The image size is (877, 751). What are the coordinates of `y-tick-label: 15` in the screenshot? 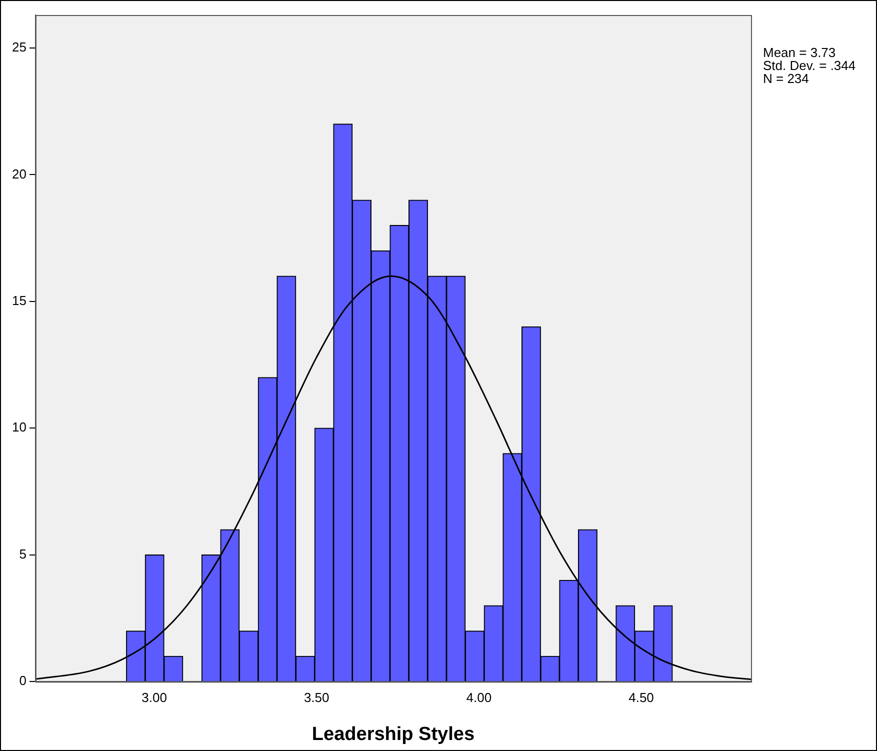 It's located at (19, 300).